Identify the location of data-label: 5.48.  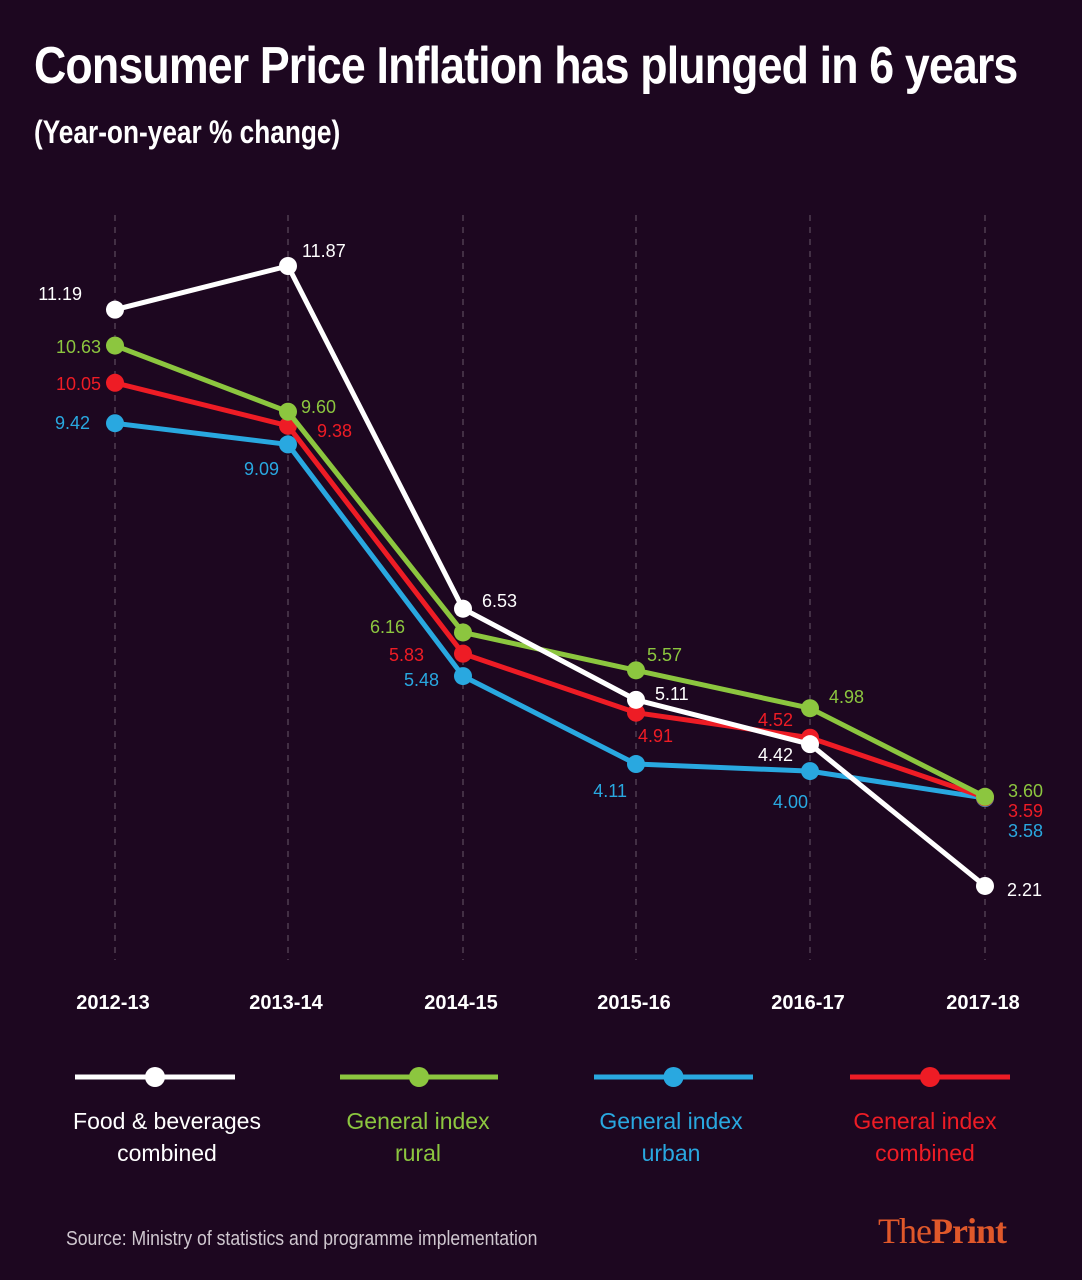
(421, 680).